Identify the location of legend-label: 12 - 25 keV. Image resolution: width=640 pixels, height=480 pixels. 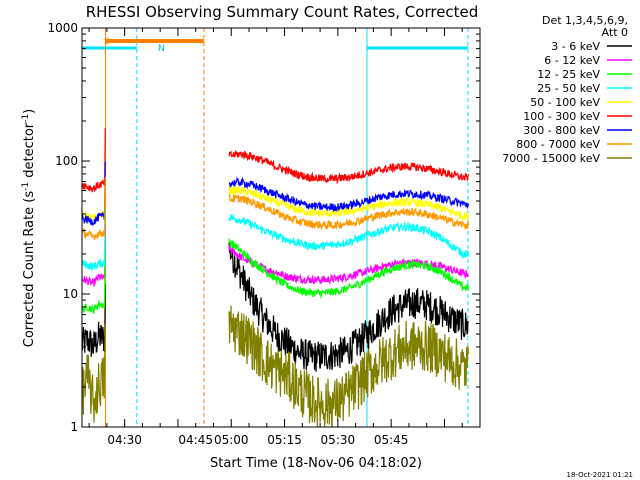
(568, 74).